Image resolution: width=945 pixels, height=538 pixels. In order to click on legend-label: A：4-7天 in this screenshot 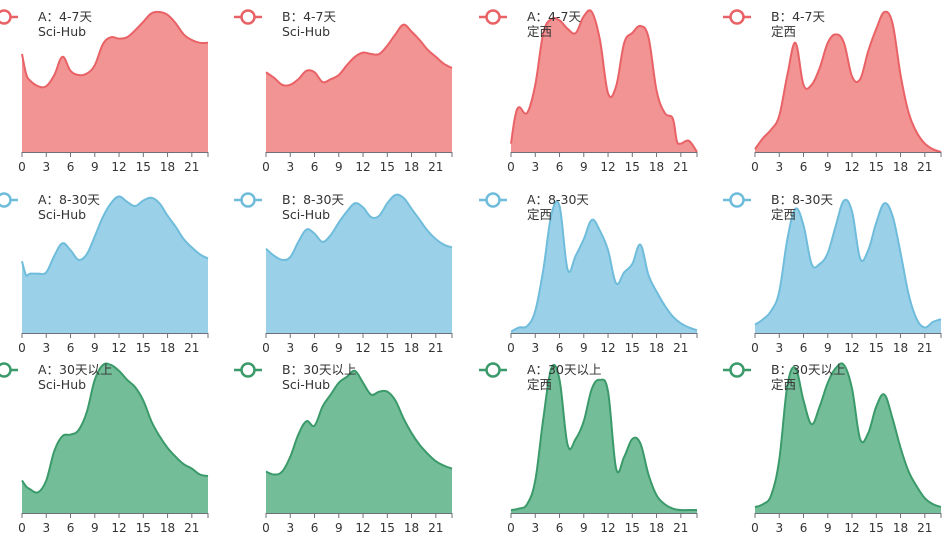, I will do `click(65, 16)`.